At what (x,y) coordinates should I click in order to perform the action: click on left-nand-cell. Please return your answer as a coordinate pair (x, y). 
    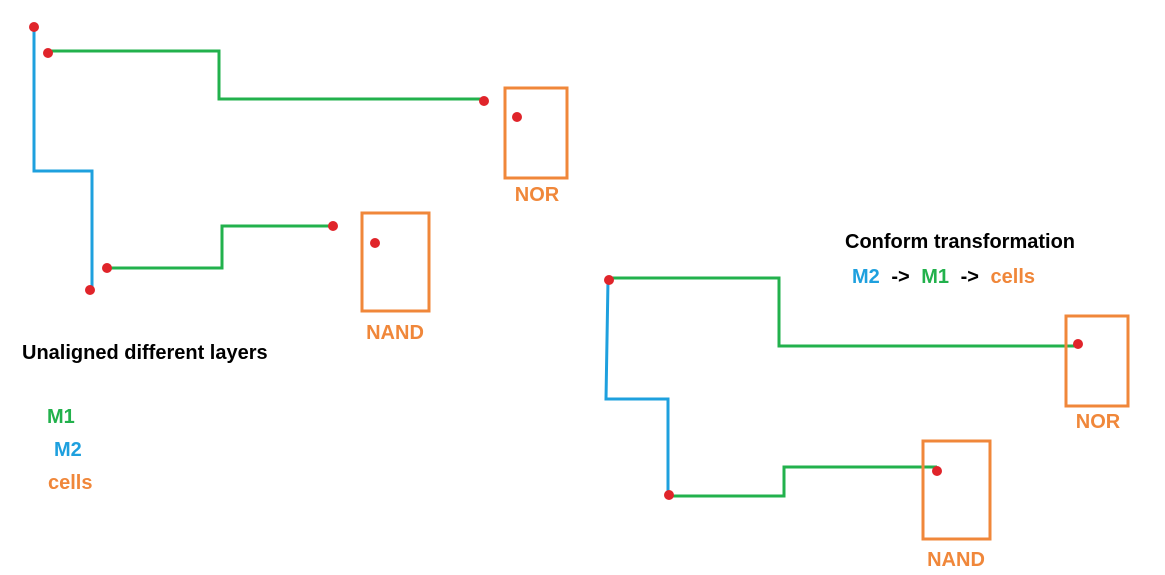
    Looking at the image, I should click on (395, 262).